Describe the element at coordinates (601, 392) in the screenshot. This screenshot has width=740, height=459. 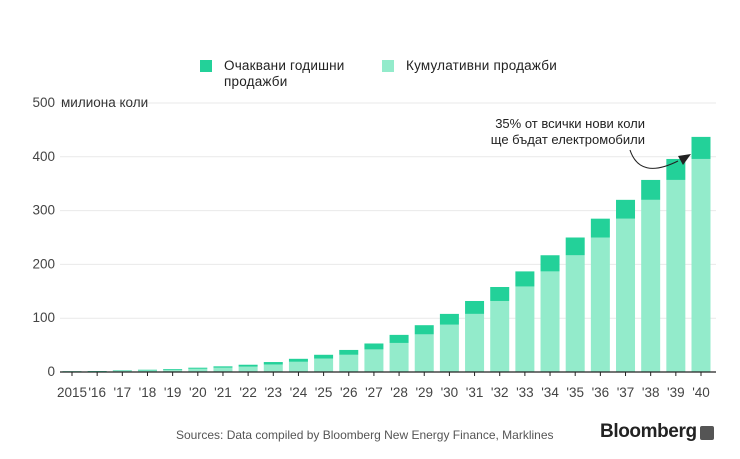
I see `x-tick-label: '36` at that location.